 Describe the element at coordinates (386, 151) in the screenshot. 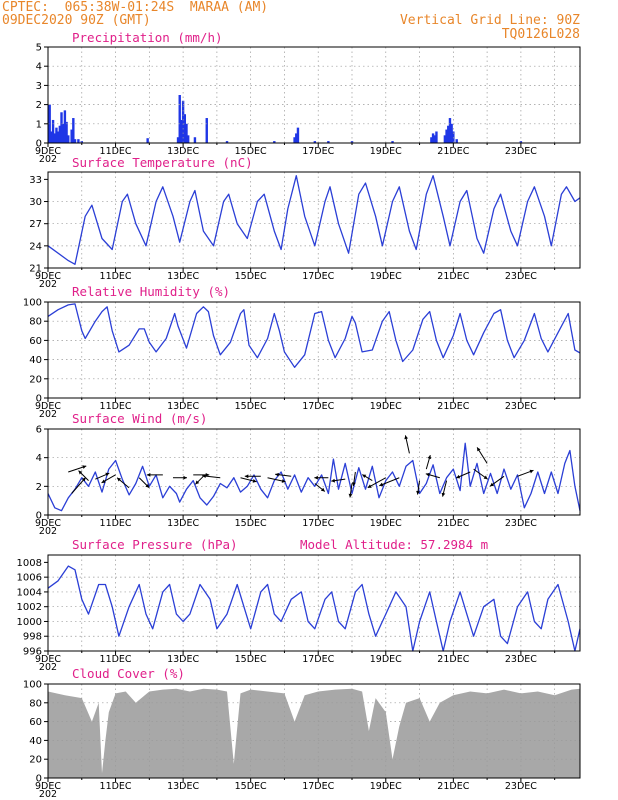

I see `precip-xtick-label-5: 19DEC` at that location.